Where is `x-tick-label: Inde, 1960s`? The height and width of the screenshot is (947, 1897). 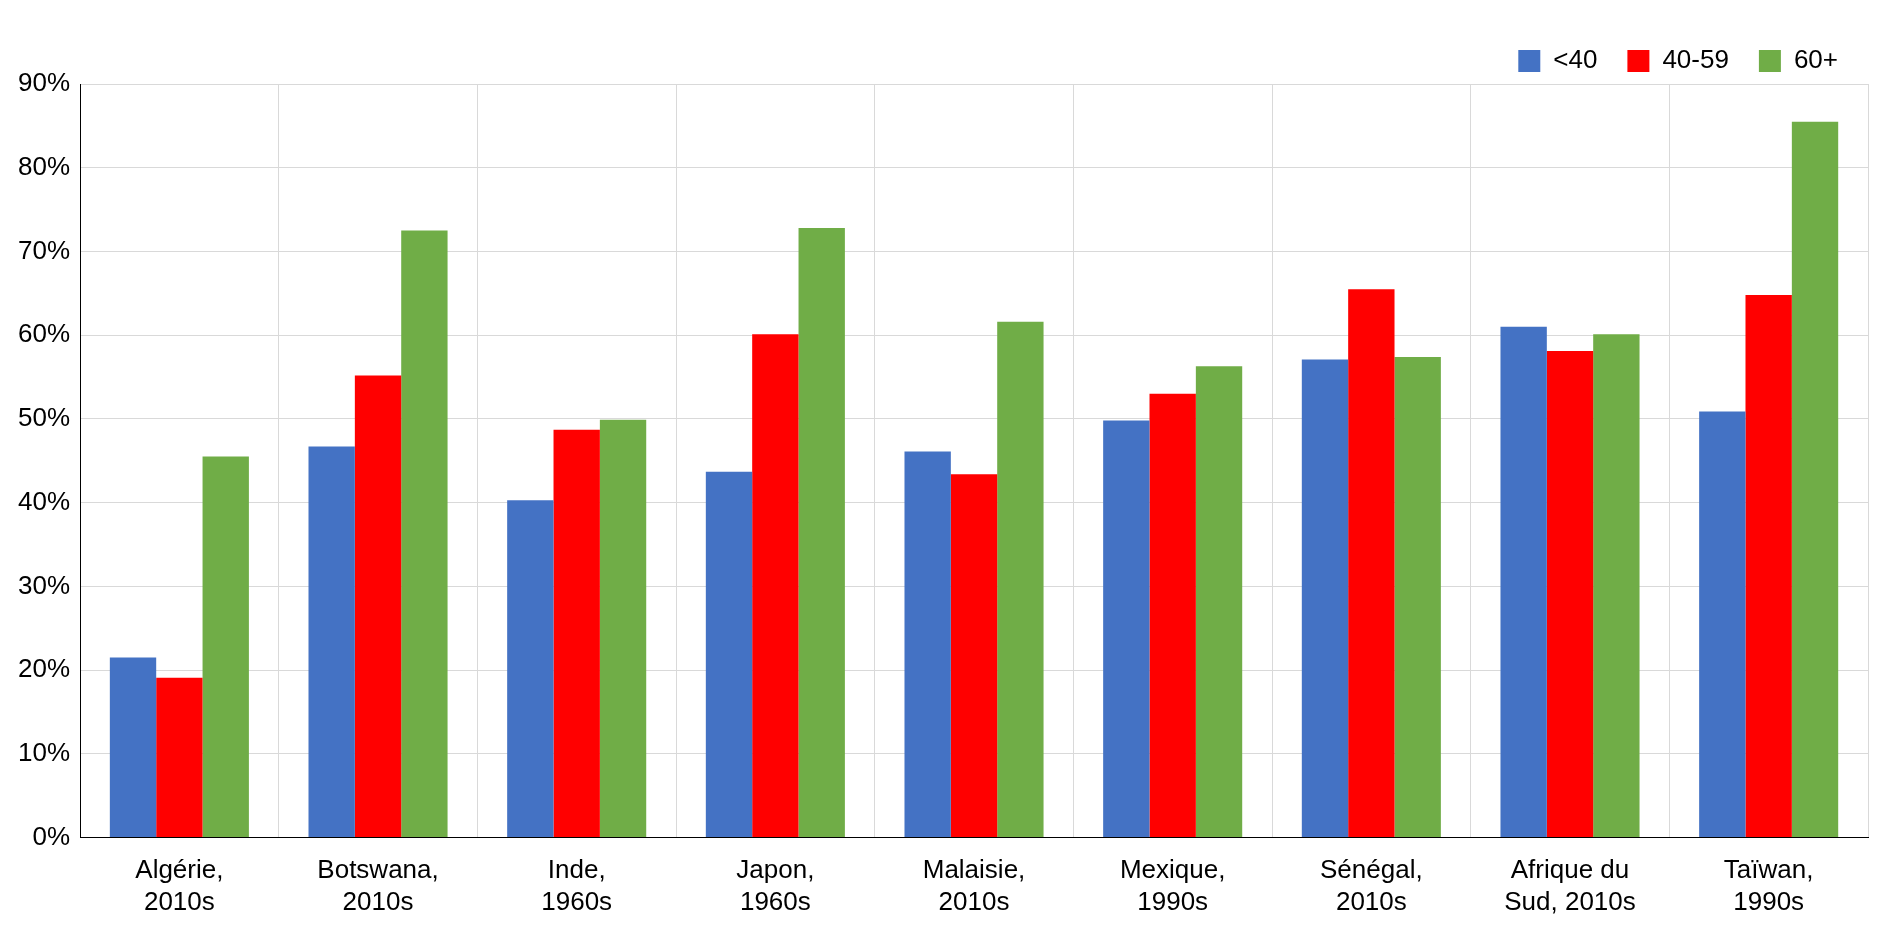 x-tick-label: Inde, 1960s is located at coordinates (577, 885).